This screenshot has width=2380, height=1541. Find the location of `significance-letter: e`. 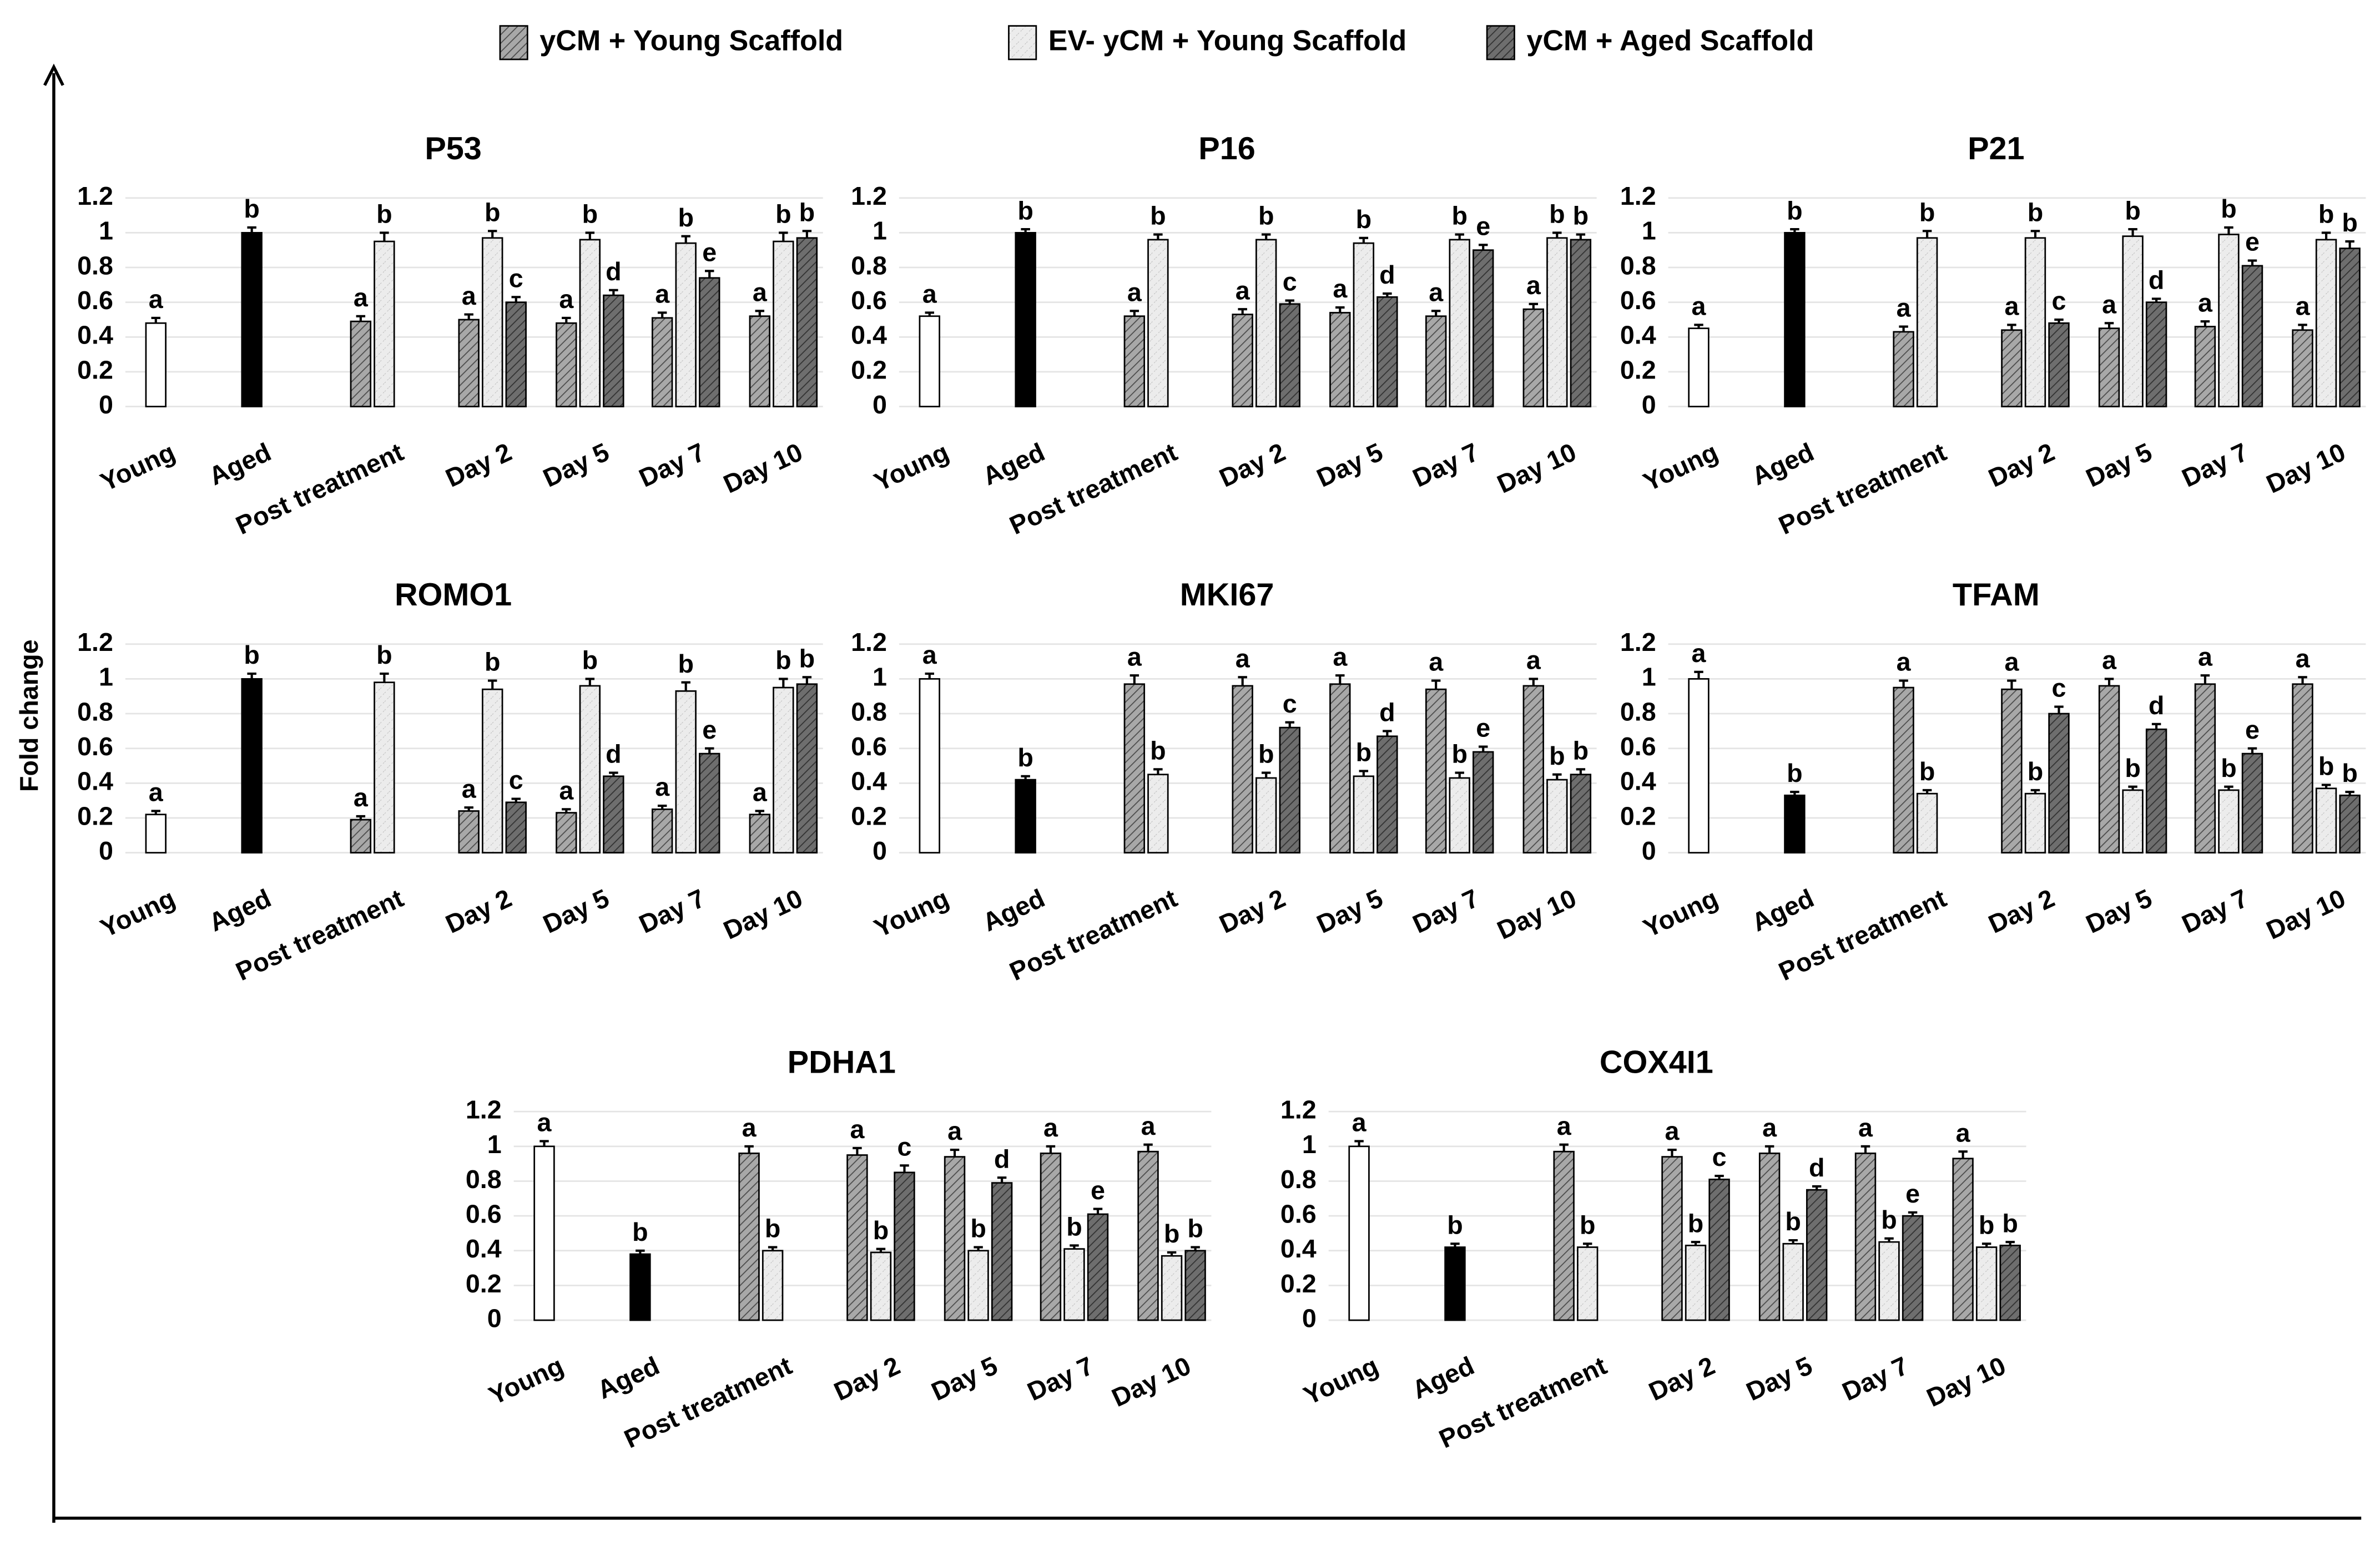

significance-letter: e is located at coordinates (2252, 729).